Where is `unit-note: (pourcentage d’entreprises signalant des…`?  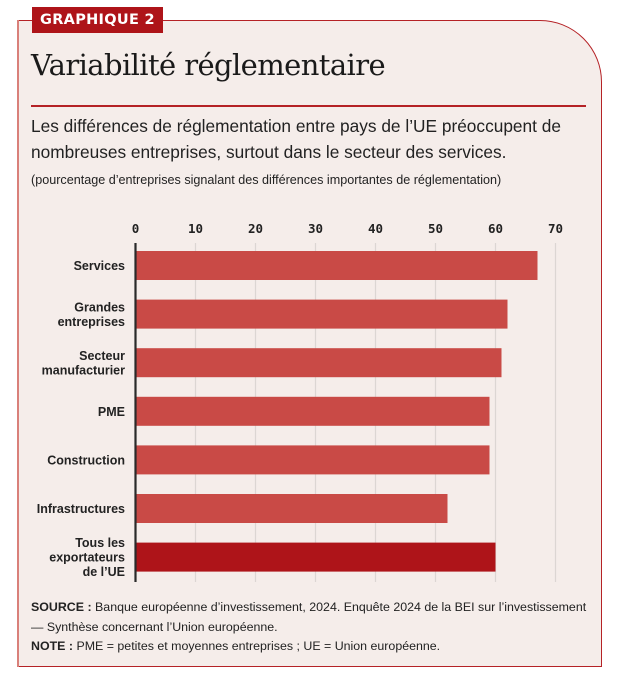
unit-note: (pourcentage d’entreprises signalant des… is located at coordinates (266, 180).